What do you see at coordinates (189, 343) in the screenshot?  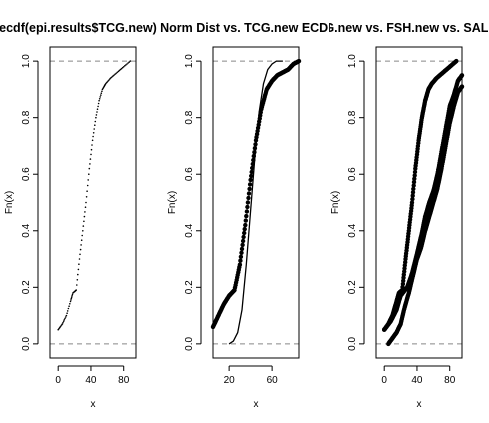 I see `y-tick-label: 0.0` at bounding box center [189, 343].